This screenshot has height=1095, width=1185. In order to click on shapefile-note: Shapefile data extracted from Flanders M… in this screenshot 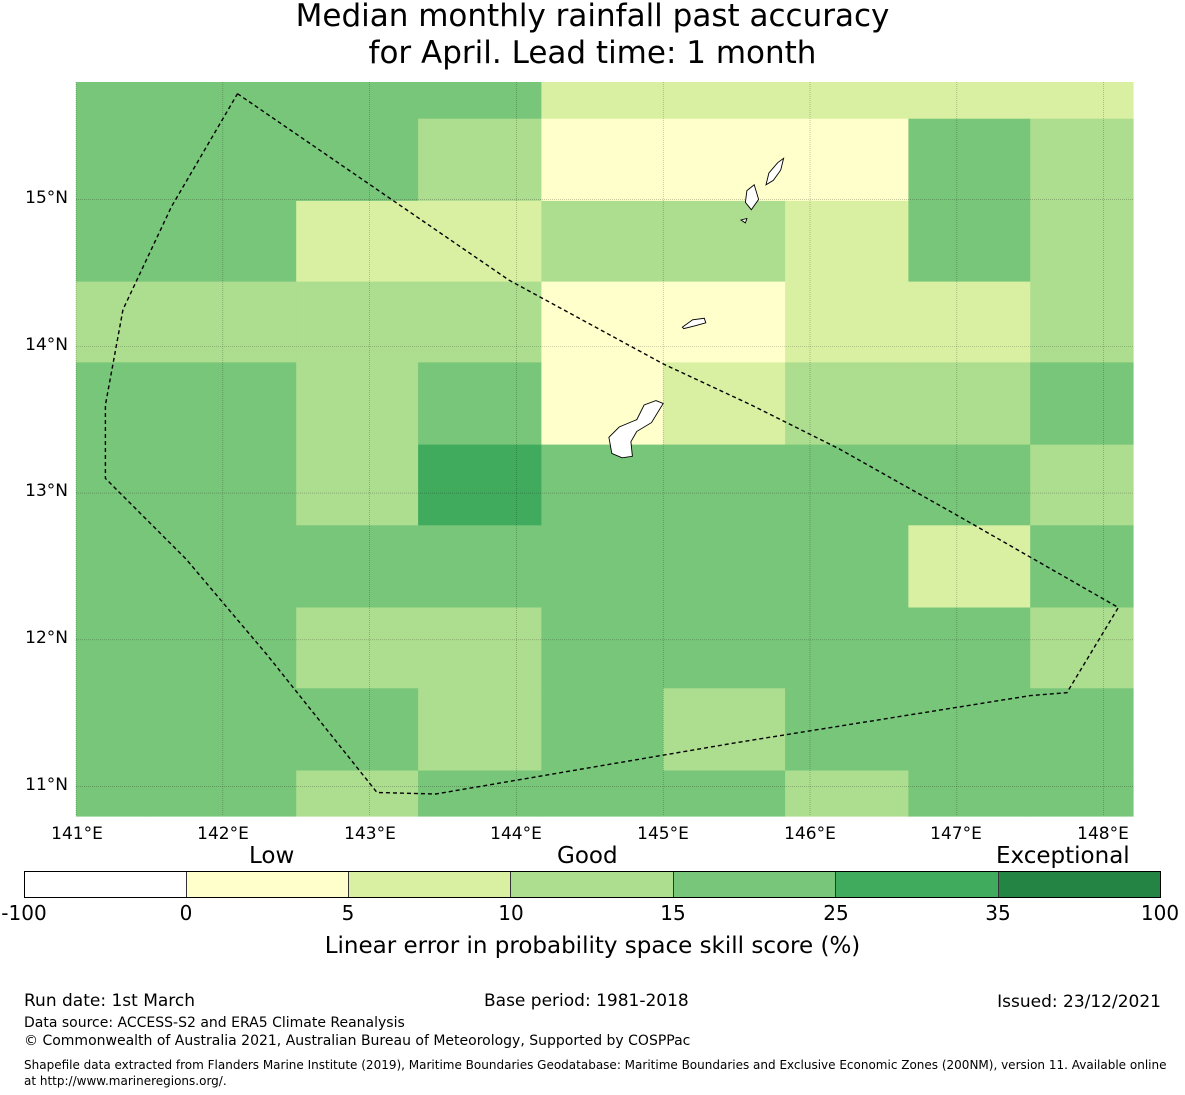, I will do `click(595, 1073)`.